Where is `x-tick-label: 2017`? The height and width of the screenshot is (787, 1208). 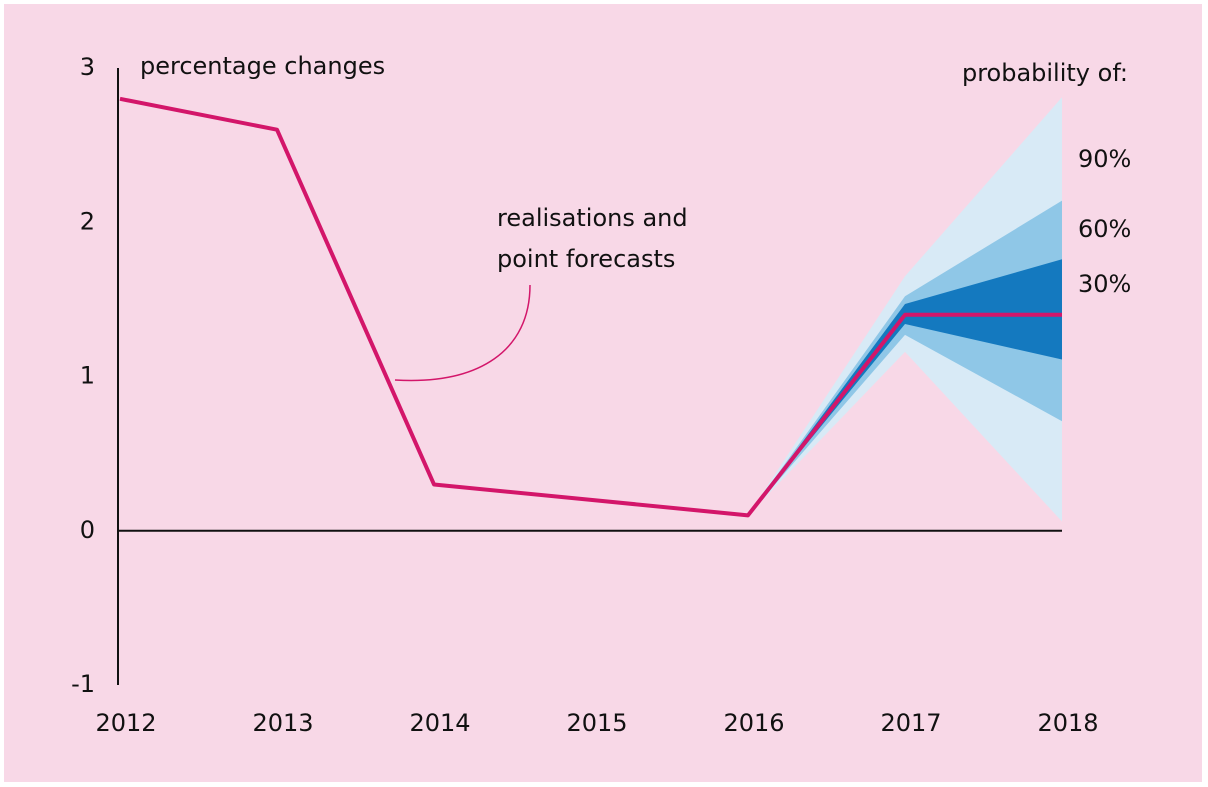
x-tick-label: 2017 is located at coordinates (910, 723).